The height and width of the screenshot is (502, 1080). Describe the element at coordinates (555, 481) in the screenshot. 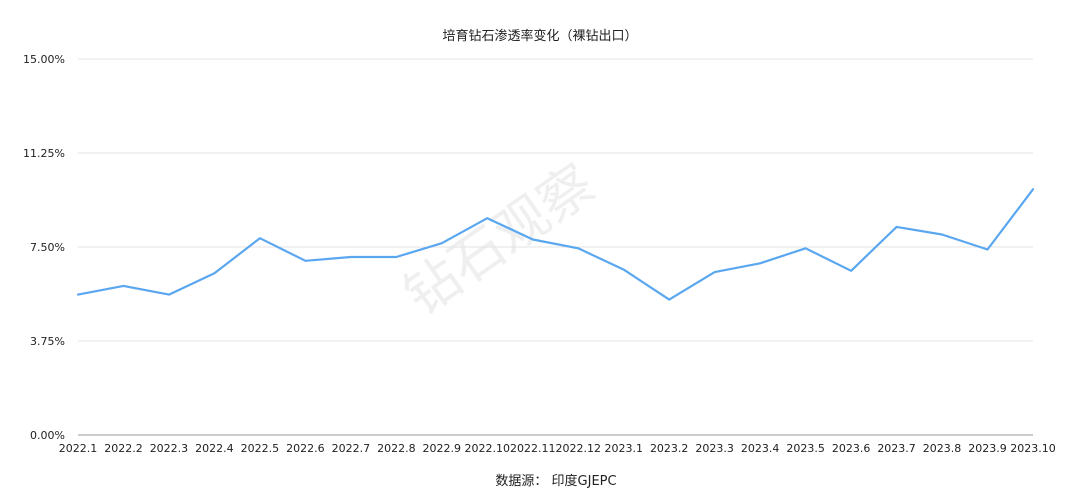

I see `data-source: 数据源： 印度GJEPC` at that location.